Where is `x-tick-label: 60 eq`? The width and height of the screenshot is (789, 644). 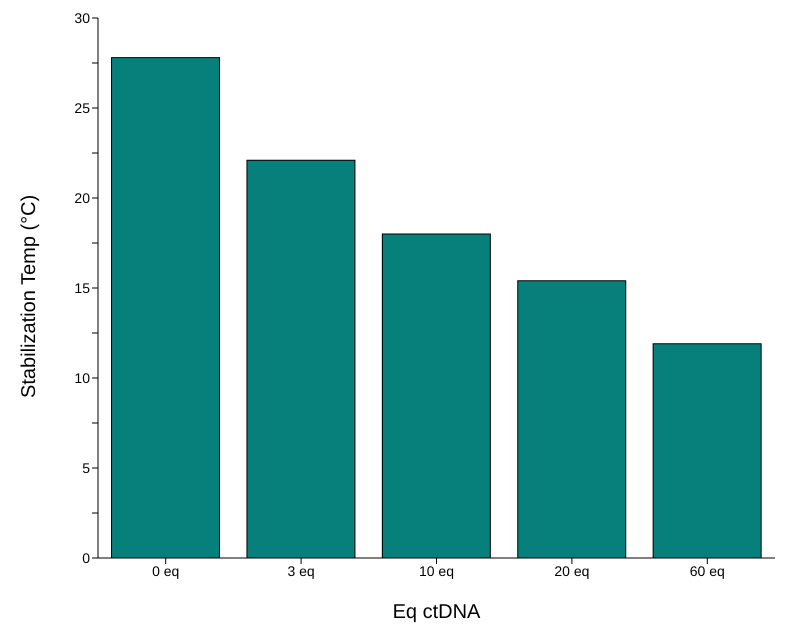 x-tick-label: 60 eq is located at coordinates (707, 570).